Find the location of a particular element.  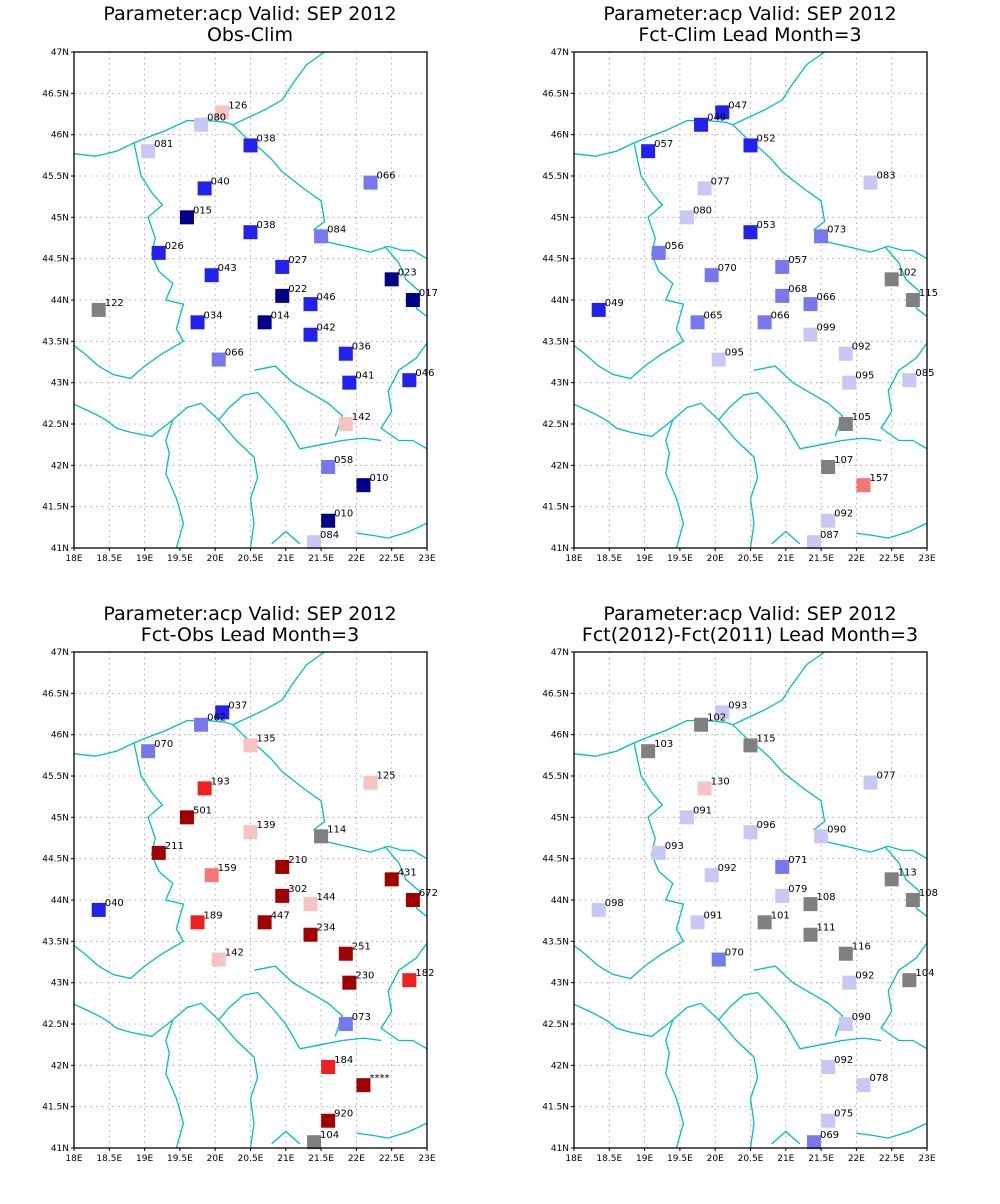

panel-title-line2: Fct(2012)-Fct(2011) Lead Month=3 is located at coordinates (750, 635).